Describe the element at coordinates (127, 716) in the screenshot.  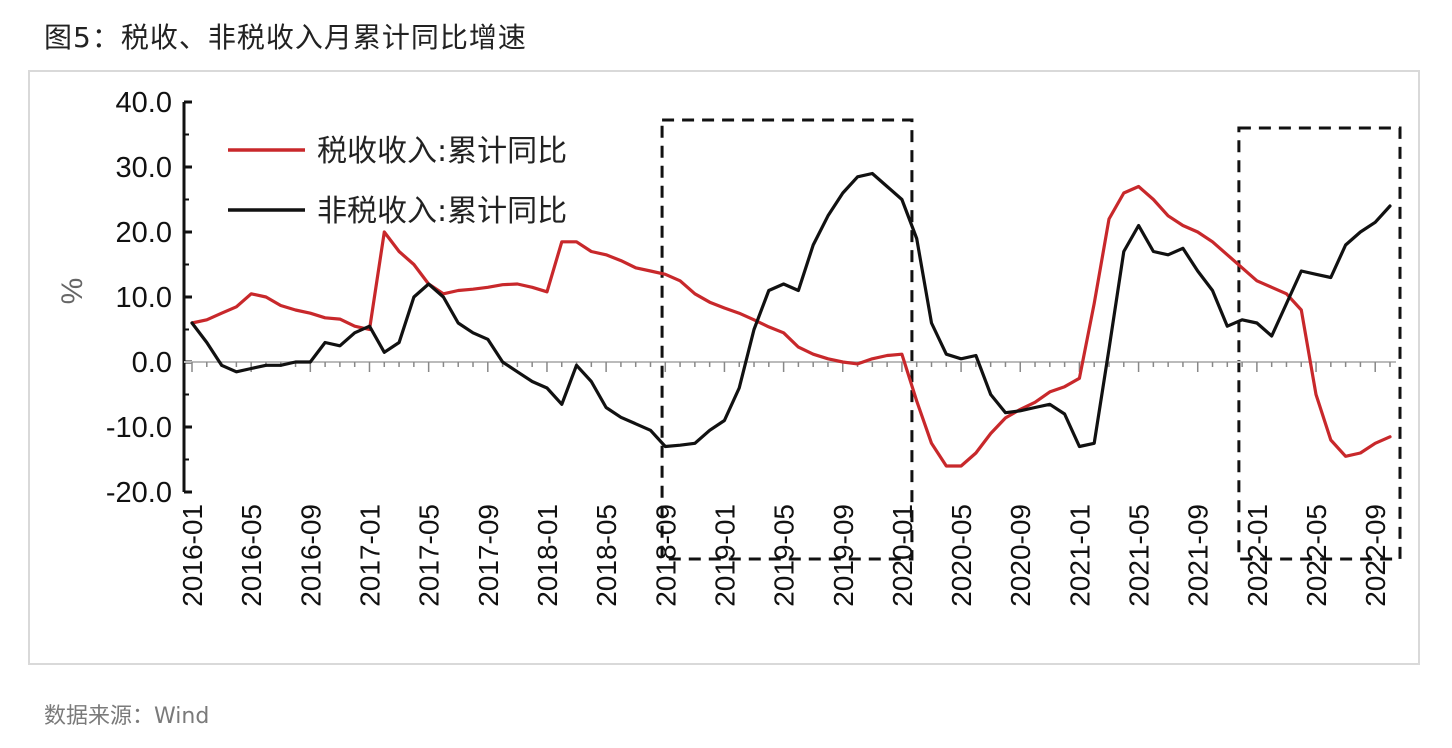
I see `source-note: 数据来源：Wind` at that location.